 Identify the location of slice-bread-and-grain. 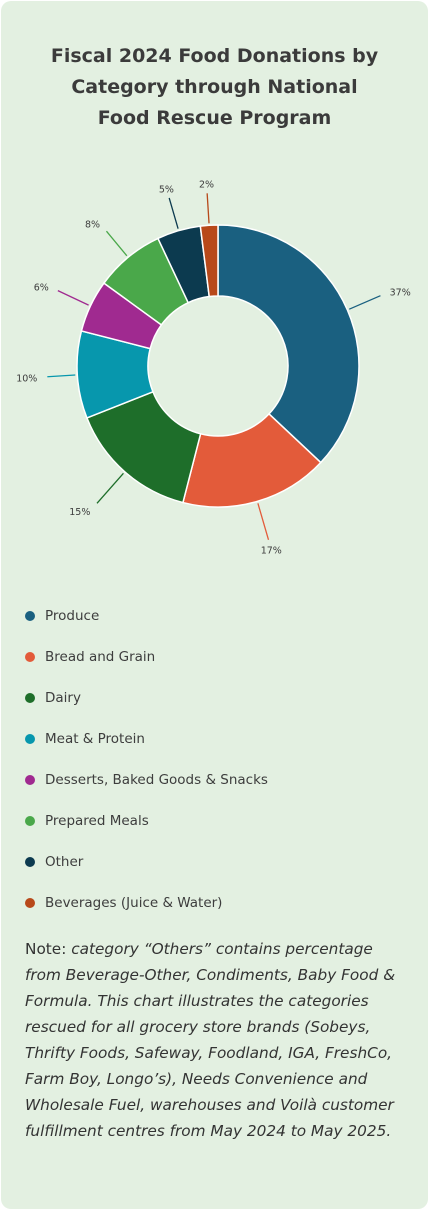
(252, 460).